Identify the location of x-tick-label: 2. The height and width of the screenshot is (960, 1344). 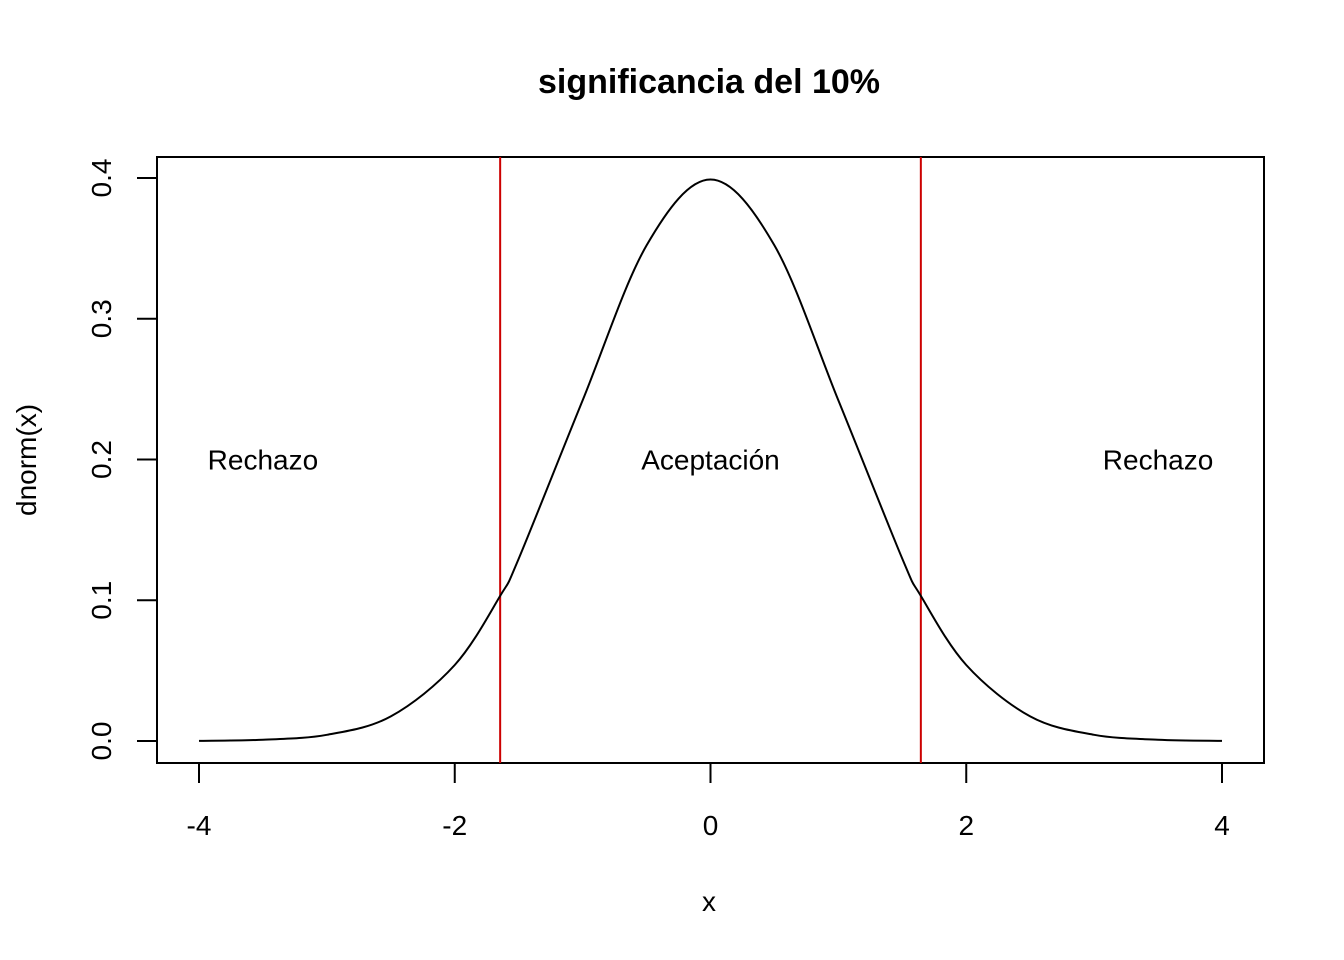
(966, 825).